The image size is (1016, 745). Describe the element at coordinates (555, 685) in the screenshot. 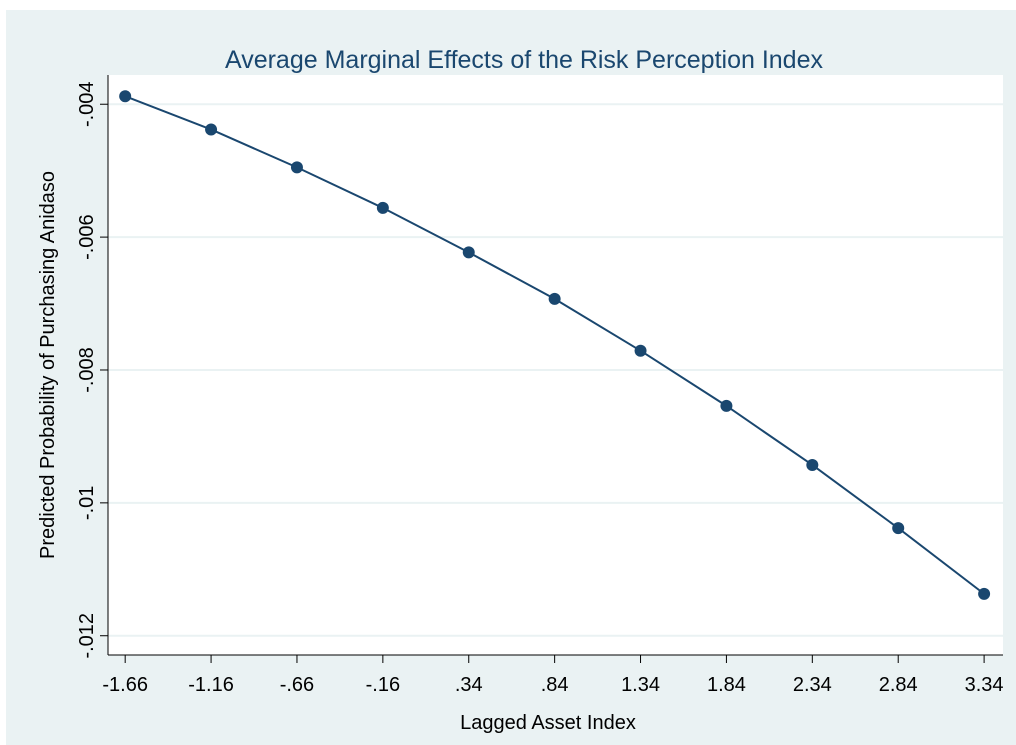

I see `x-tick-label: .84` at that location.